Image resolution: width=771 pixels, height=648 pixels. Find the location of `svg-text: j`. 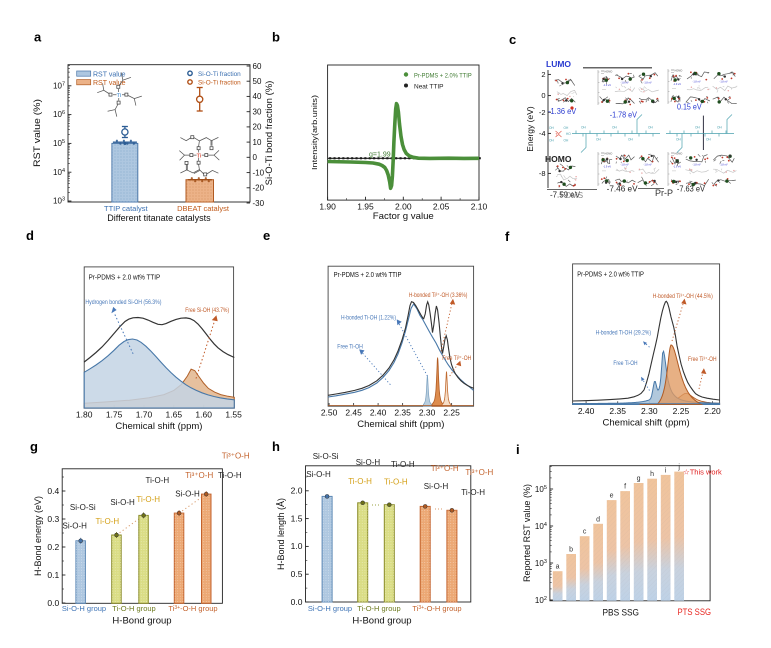

svg-text: j is located at coordinates (678, 467).